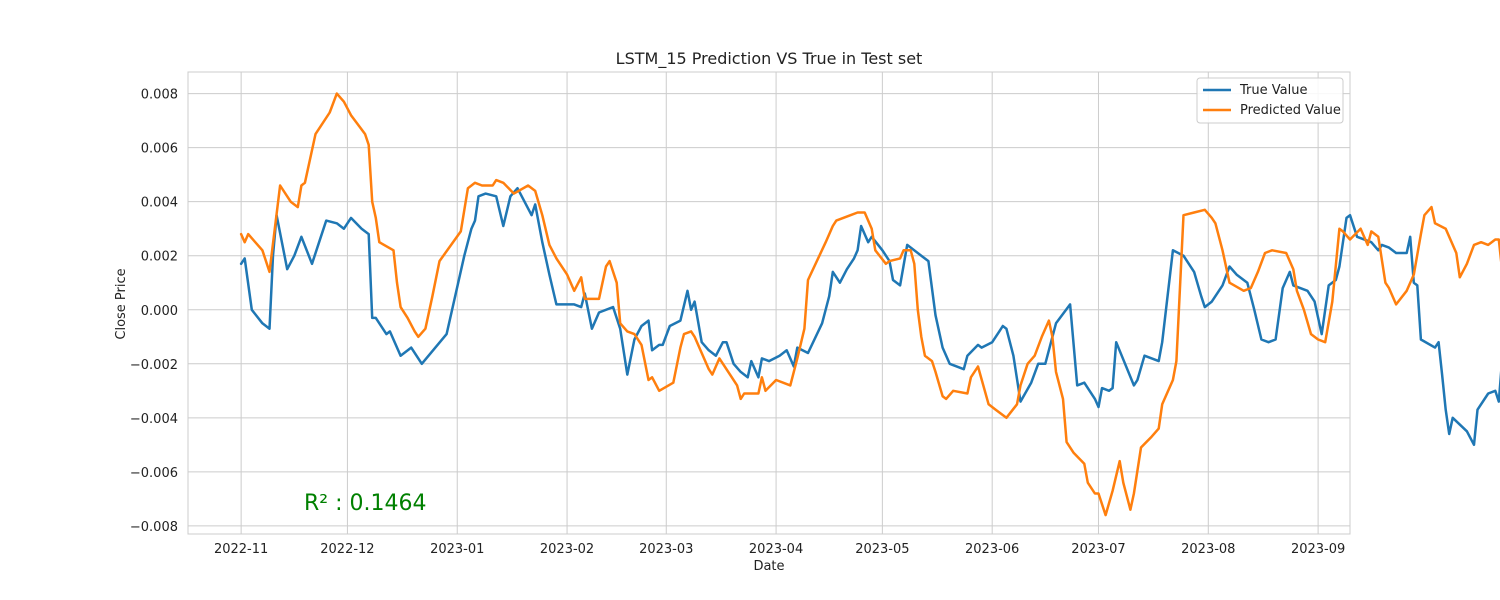 The image size is (1500, 600). I want to click on x-tick-label: 2023-07, so click(1098, 549).